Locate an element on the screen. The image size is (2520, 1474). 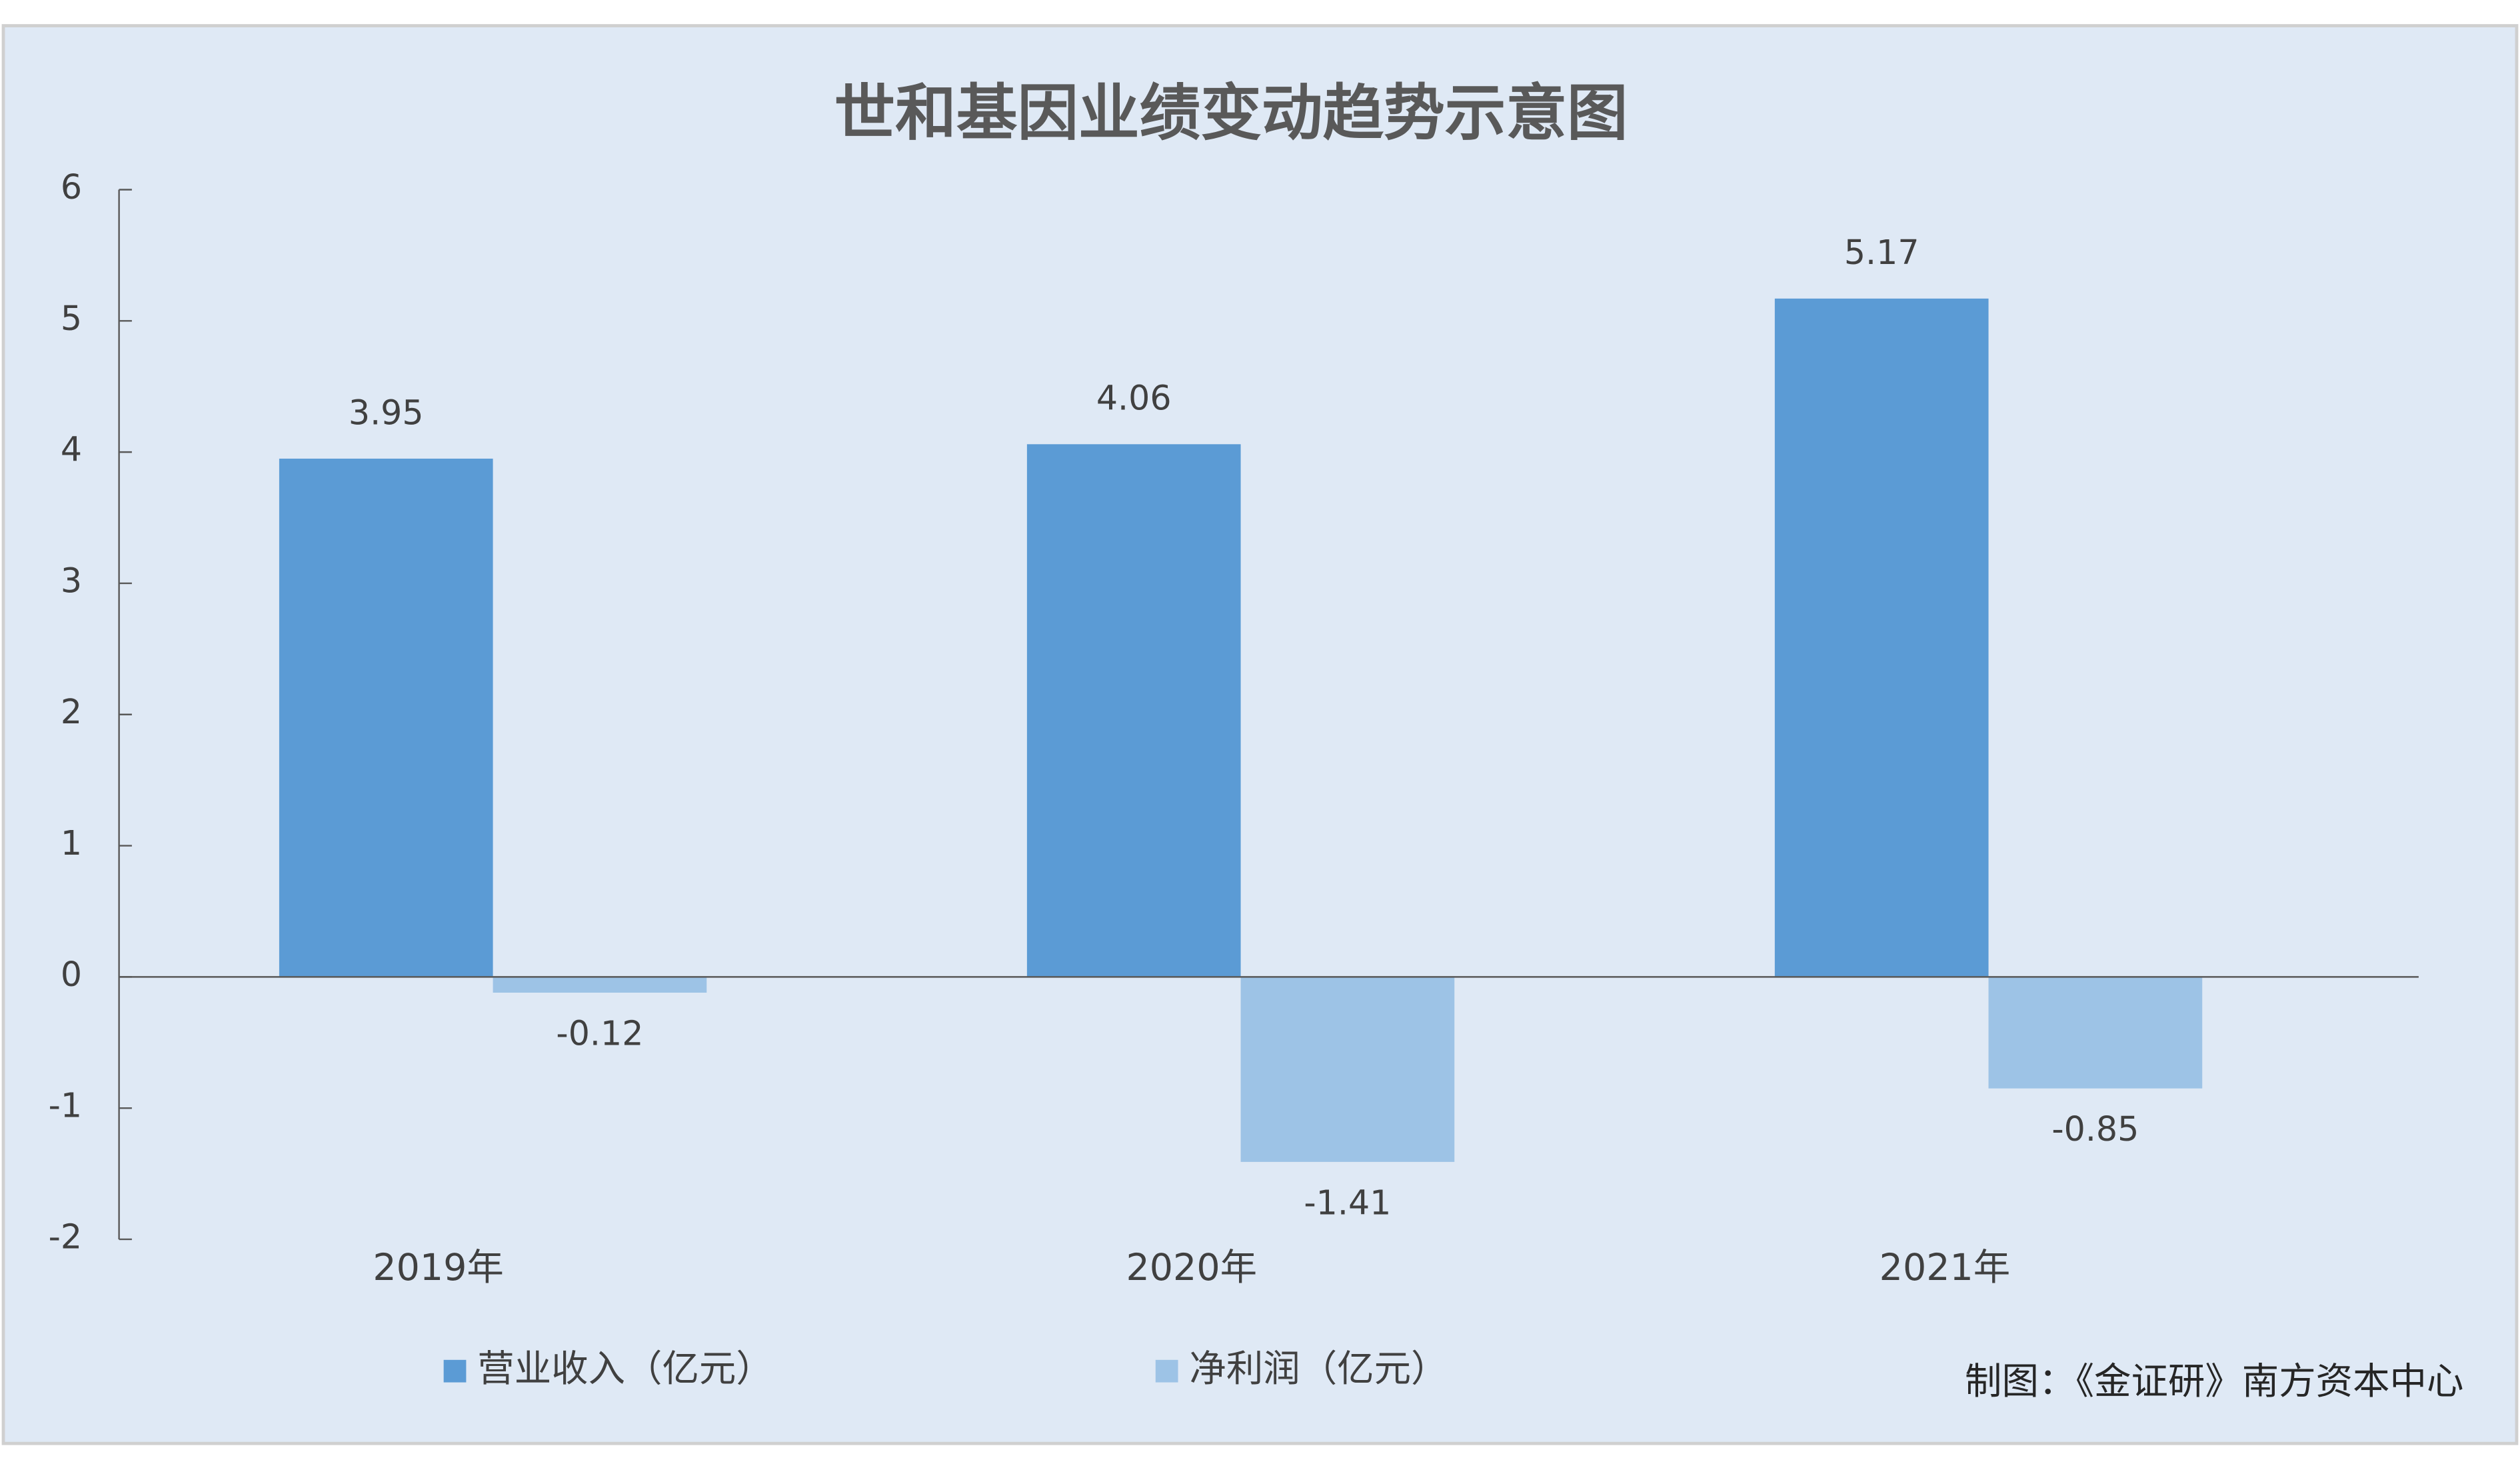
chart-title: 世和基因业绩变动趋势示意图 is located at coordinates (1231, 113).